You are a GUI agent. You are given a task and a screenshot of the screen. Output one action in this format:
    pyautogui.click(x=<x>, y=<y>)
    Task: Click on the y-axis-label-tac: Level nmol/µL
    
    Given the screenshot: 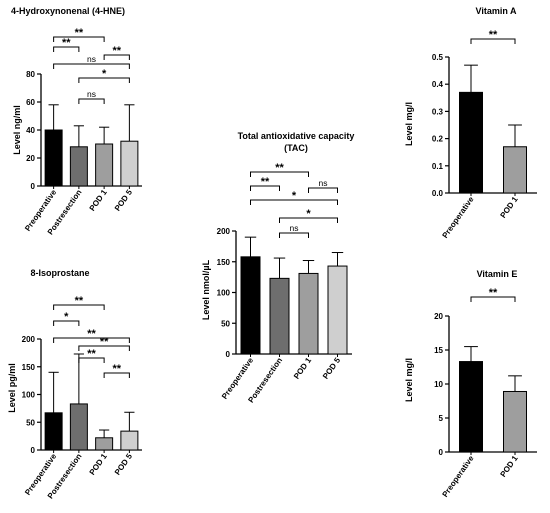 What is the action you would take?
    pyautogui.click(x=206, y=289)
    